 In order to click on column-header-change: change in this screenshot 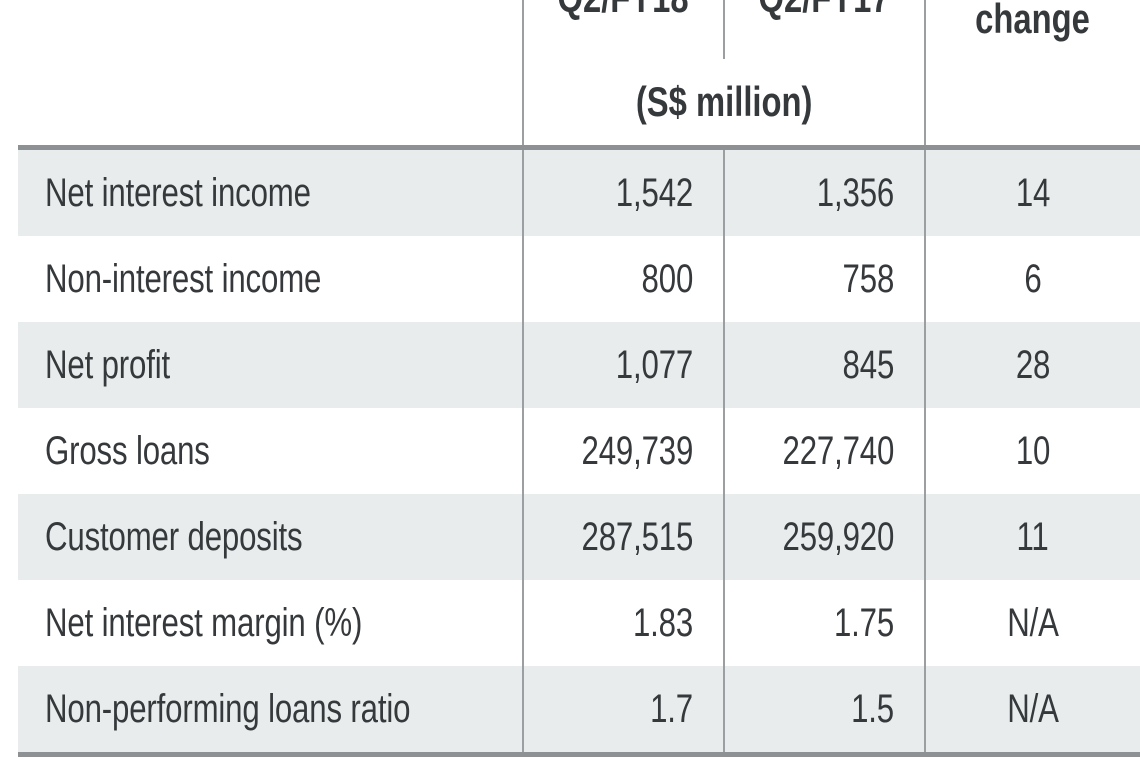, I will do `click(1032, 29)`.